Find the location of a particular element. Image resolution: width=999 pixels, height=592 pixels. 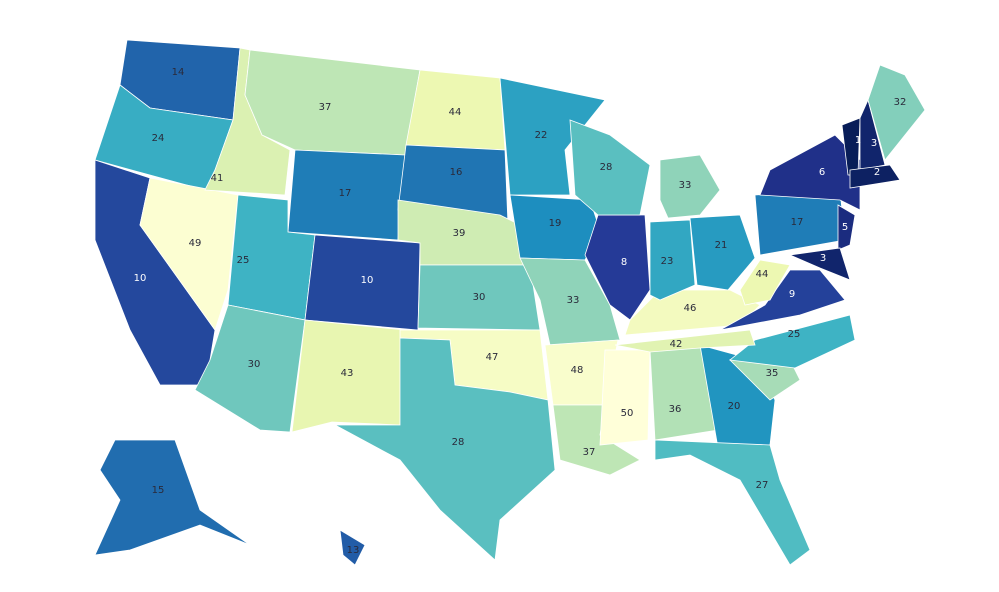

state-label: 19 is located at coordinates (555, 223).